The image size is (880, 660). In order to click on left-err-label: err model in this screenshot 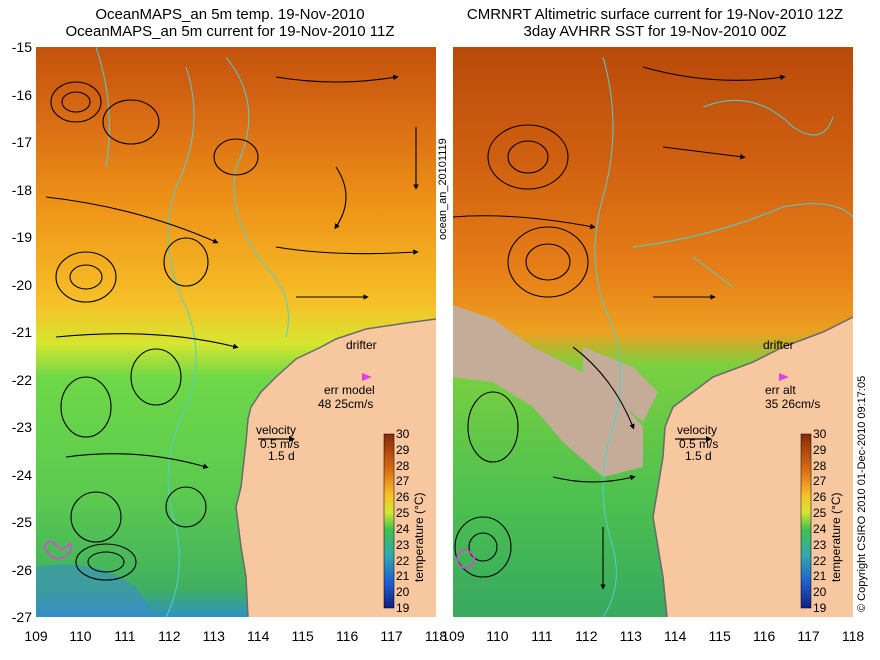, I will do `click(349, 390)`.